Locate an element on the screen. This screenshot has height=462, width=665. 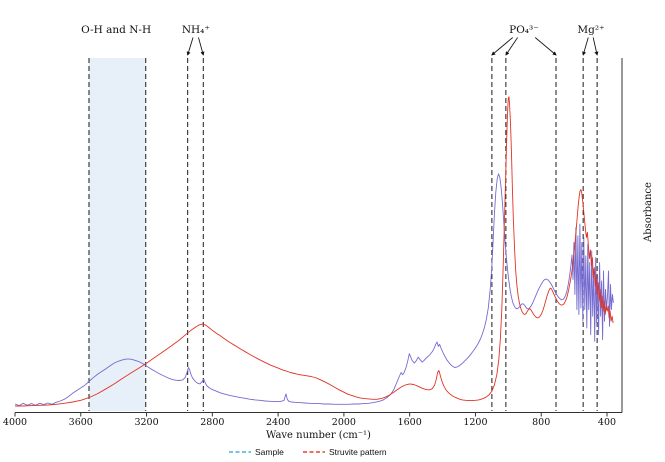
x-tick-label: 3600 is located at coordinates (81, 422).